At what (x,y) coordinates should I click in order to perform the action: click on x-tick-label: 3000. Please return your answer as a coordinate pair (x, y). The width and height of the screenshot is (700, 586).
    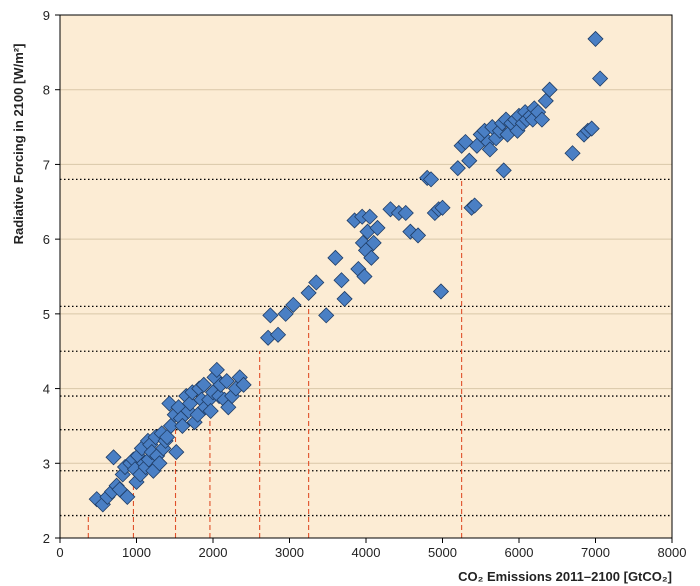
    Looking at the image, I should click on (289, 552).